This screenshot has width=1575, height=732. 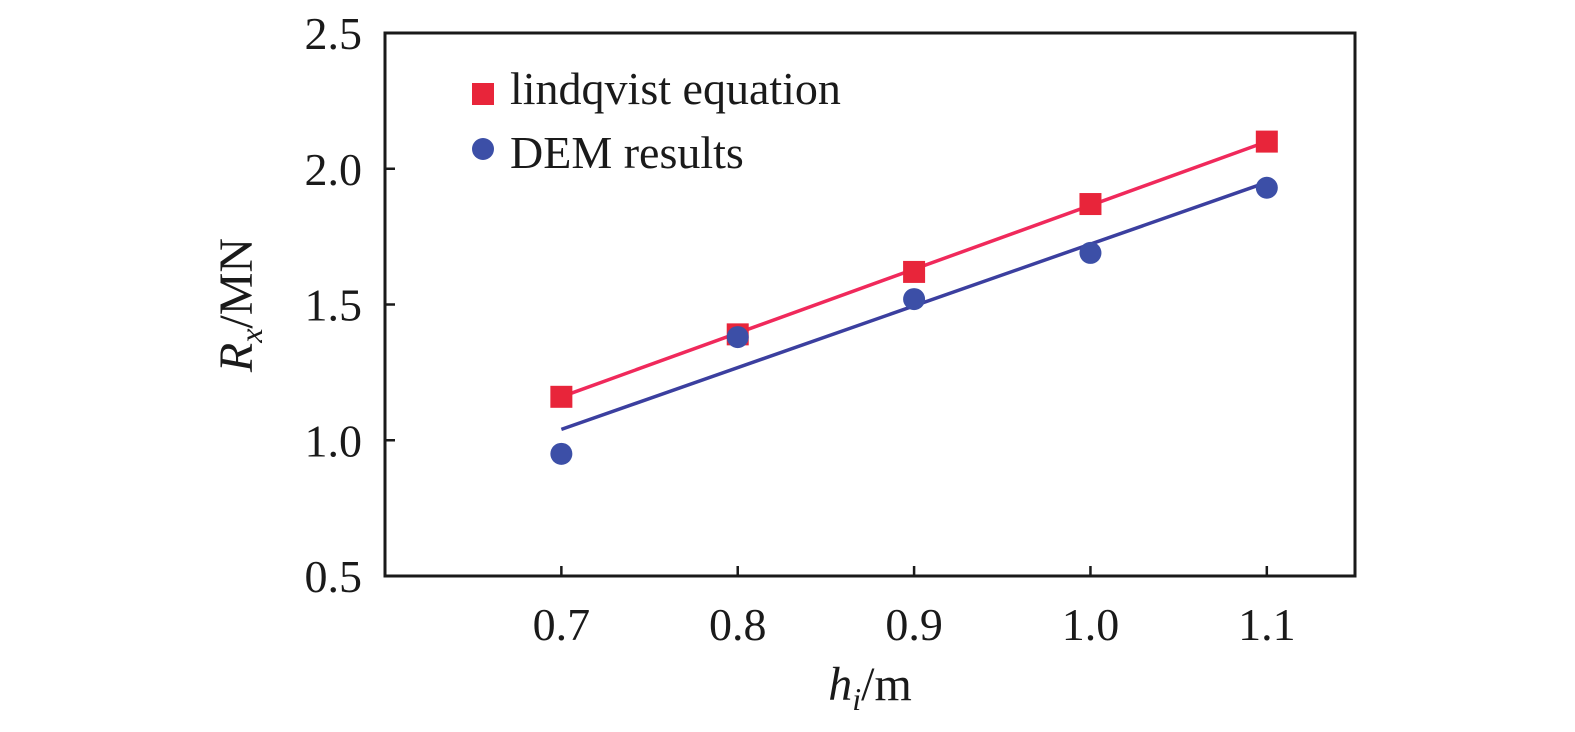 I want to click on x-axis-title: hi/m, so click(x=870, y=687).